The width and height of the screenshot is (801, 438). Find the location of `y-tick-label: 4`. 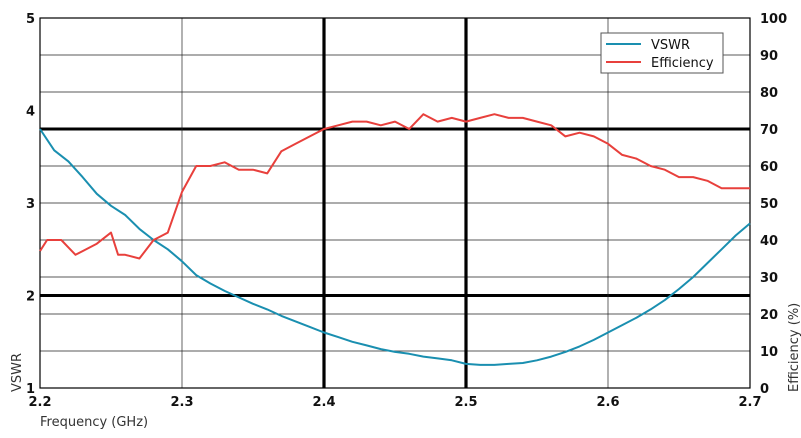

y-tick-label: 4 is located at coordinates (30, 112).